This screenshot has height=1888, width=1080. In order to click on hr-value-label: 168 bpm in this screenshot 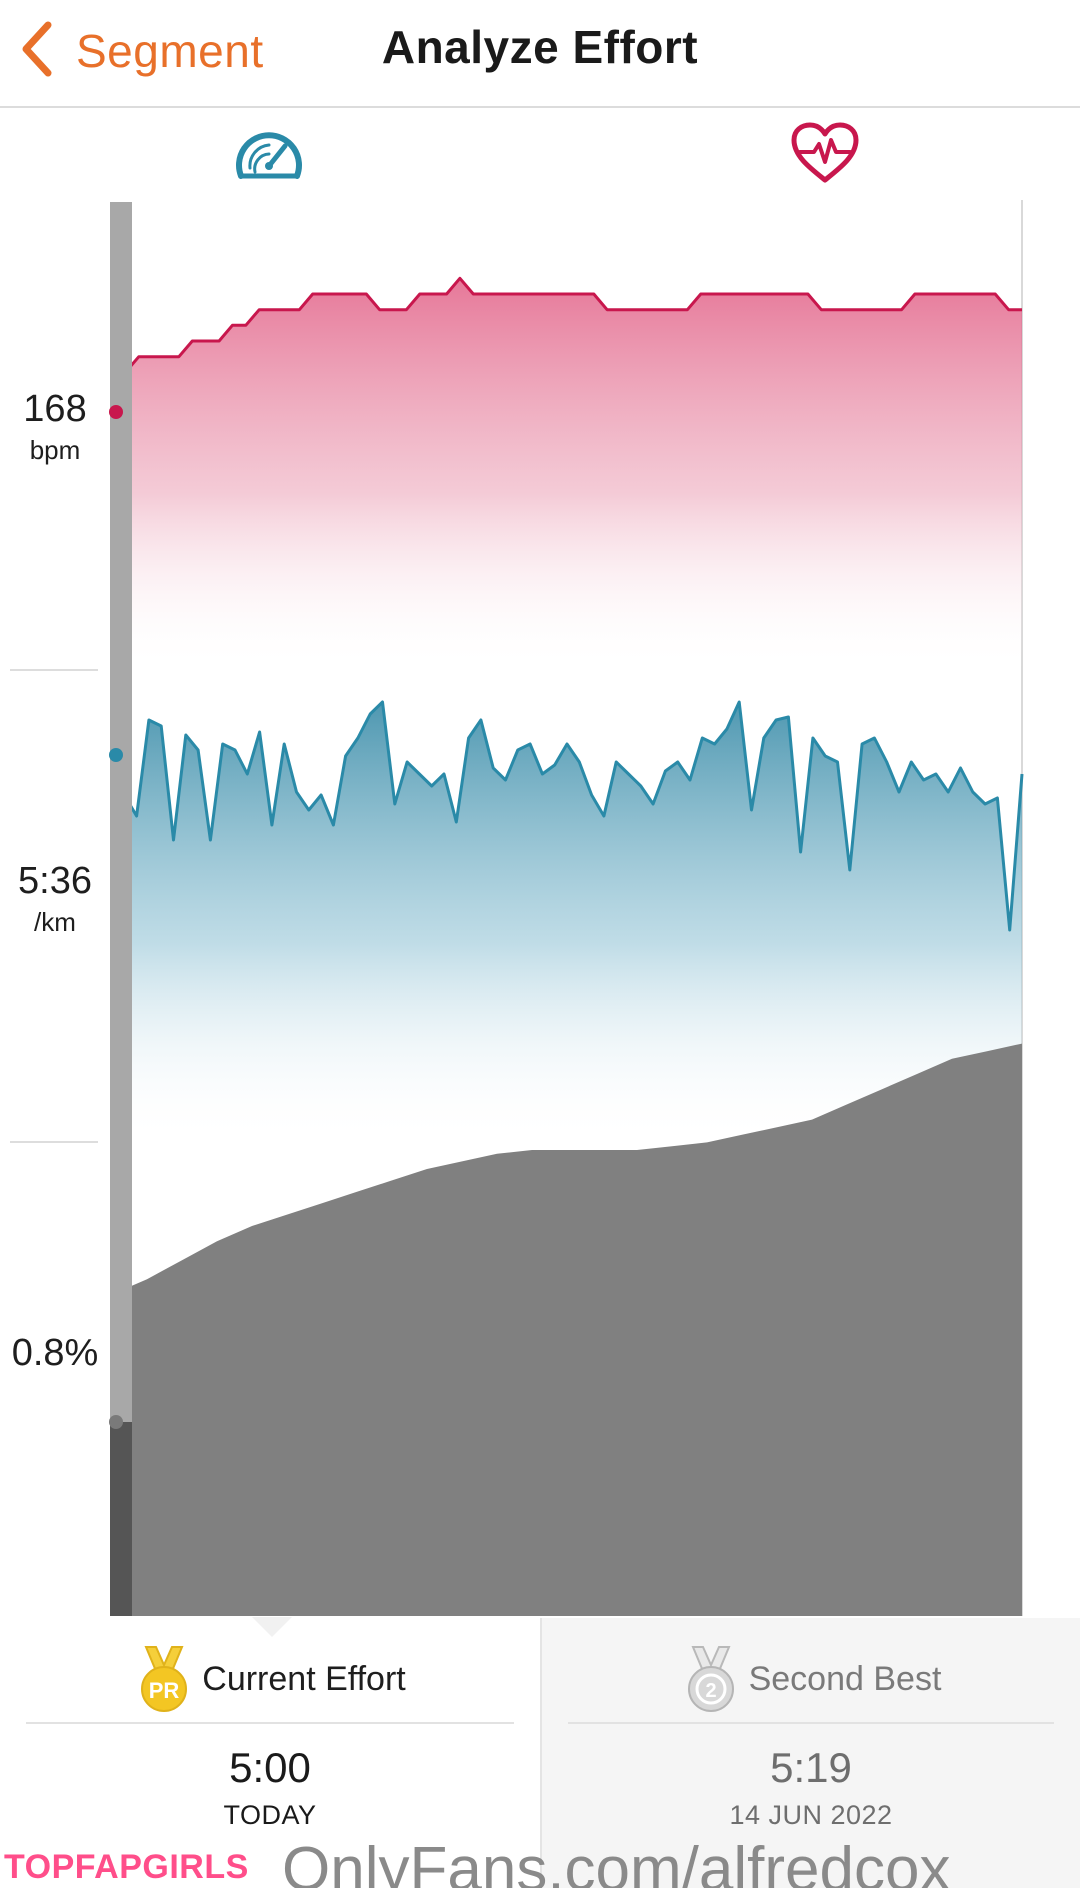, I will do `click(55, 427)`.